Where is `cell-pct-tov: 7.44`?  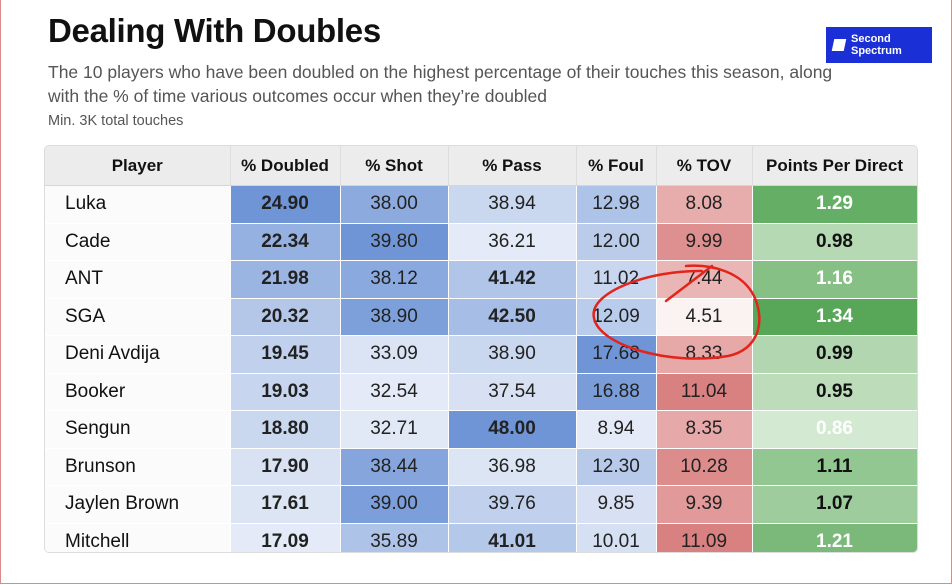
cell-pct-tov: 7.44 is located at coordinates (704, 279).